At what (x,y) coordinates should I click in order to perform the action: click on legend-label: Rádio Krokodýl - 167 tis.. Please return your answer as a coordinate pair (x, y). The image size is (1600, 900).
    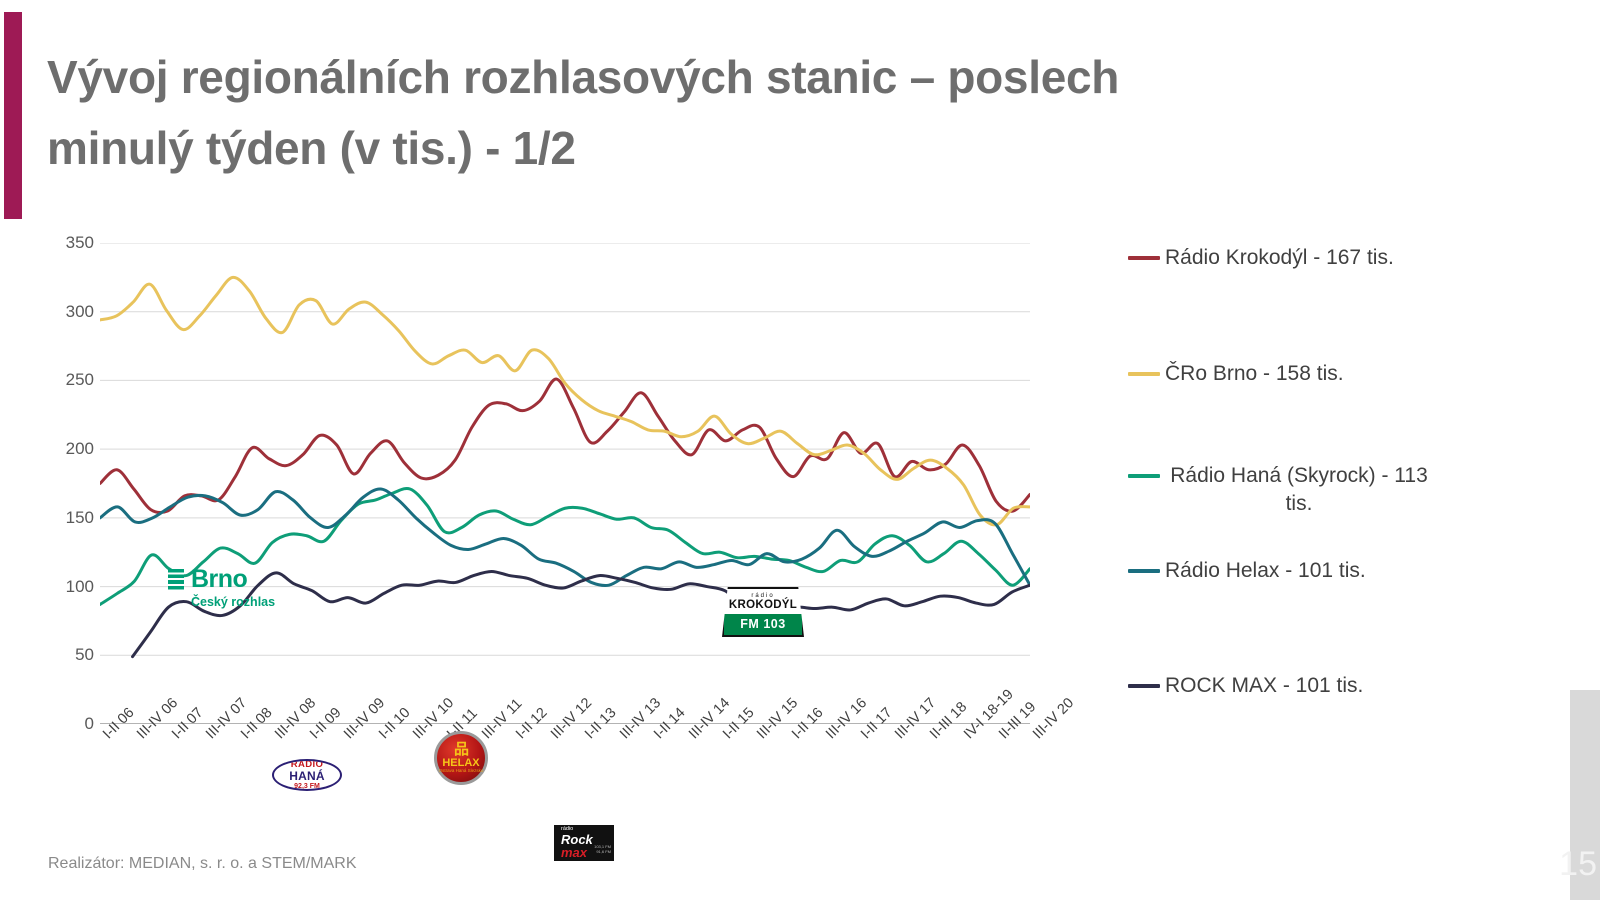
    Looking at the image, I should click on (1279, 257).